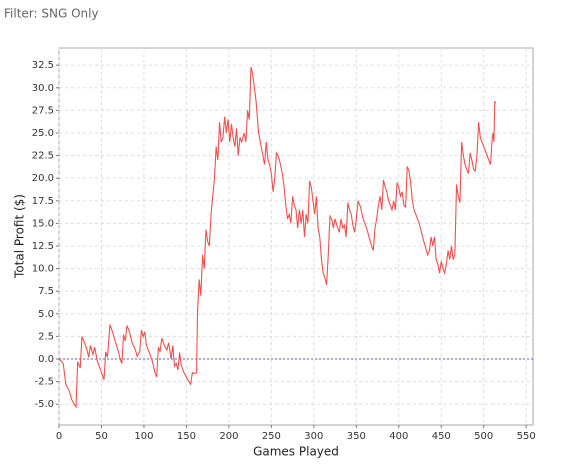 The height and width of the screenshot is (472, 564). What do you see at coordinates (441, 436) in the screenshot?
I see `x-tick-label: 450` at bounding box center [441, 436].